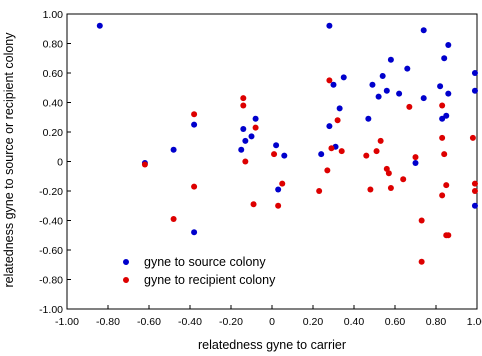 This screenshot has width=482, height=356. What do you see at coordinates (354, 322) in the screenshot?
I see `x-tick-label: 0.40` at bounding box center [354, 322].